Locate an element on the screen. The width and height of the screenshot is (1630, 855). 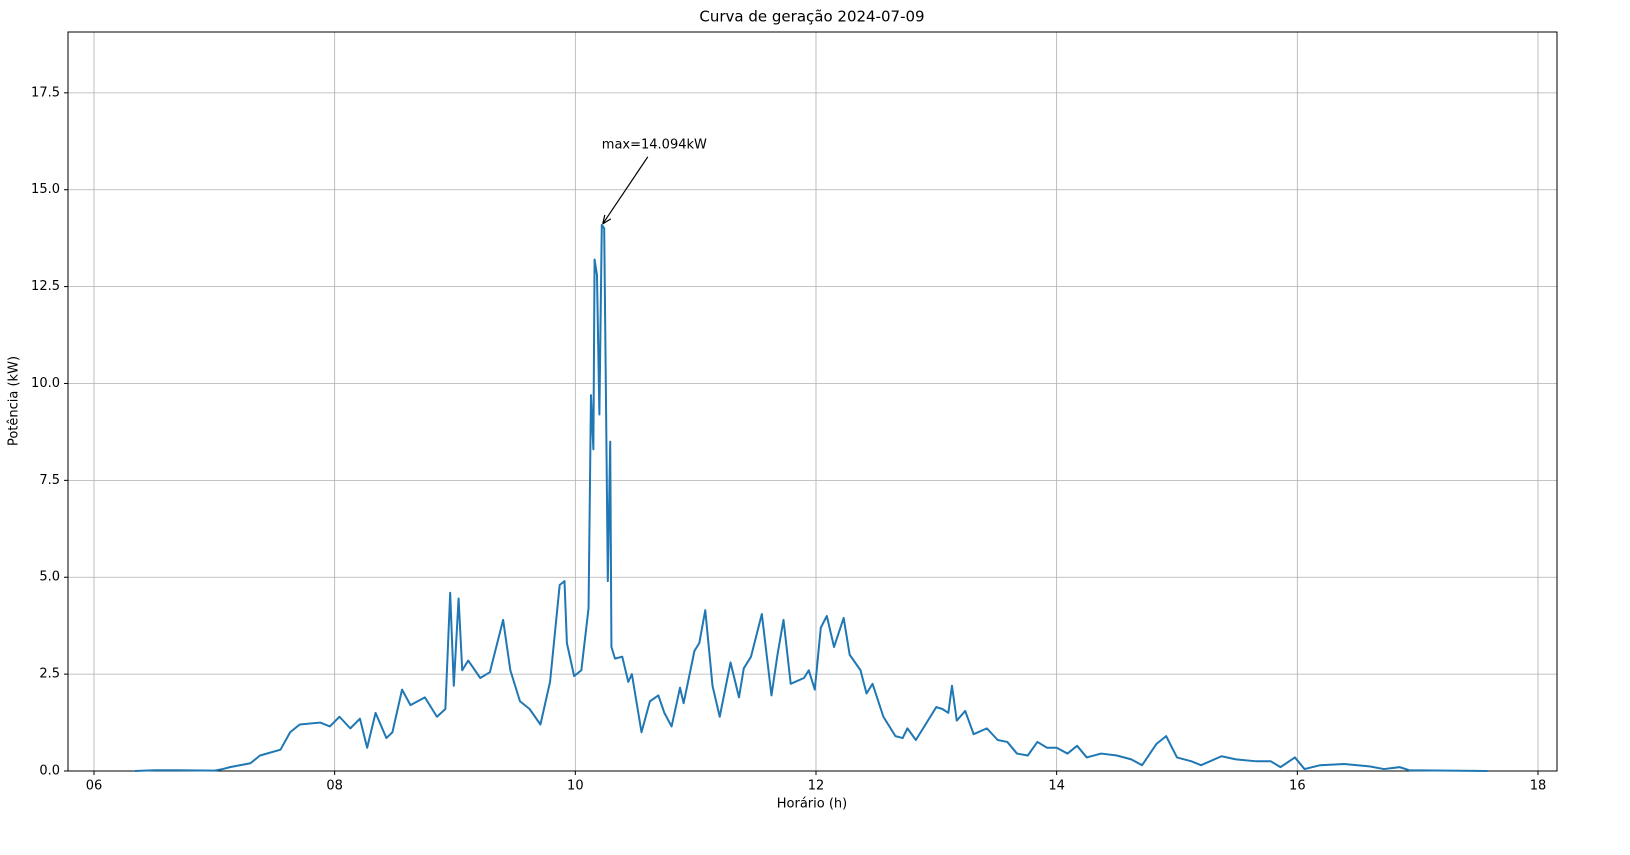
y-tick-label: 17.5 is located at coordinates (45, 92).